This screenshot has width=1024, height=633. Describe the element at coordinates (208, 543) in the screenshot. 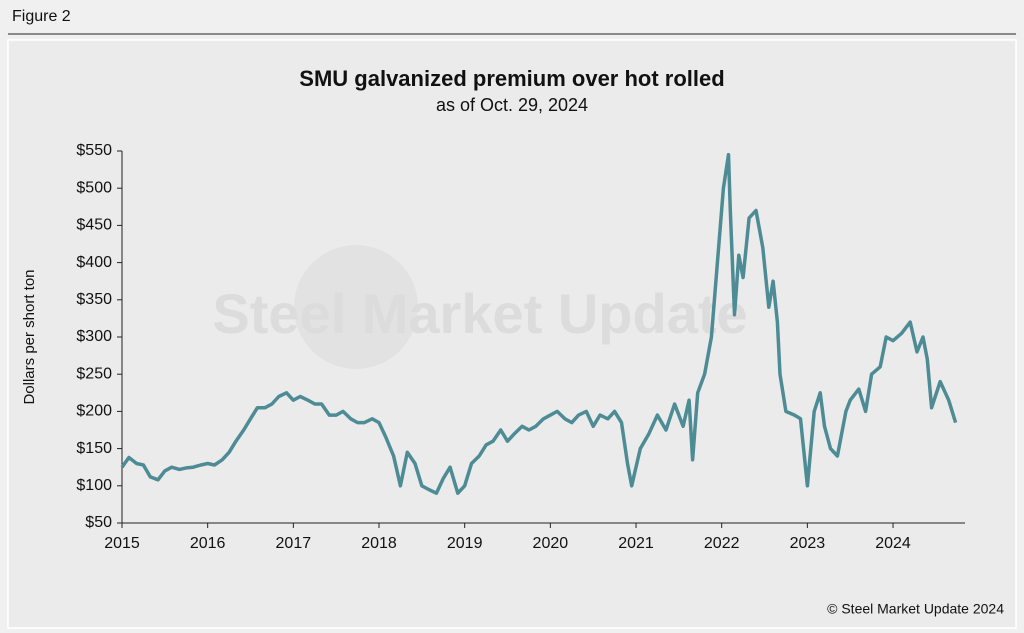

I see `x-tick-label: 2016` at that location.